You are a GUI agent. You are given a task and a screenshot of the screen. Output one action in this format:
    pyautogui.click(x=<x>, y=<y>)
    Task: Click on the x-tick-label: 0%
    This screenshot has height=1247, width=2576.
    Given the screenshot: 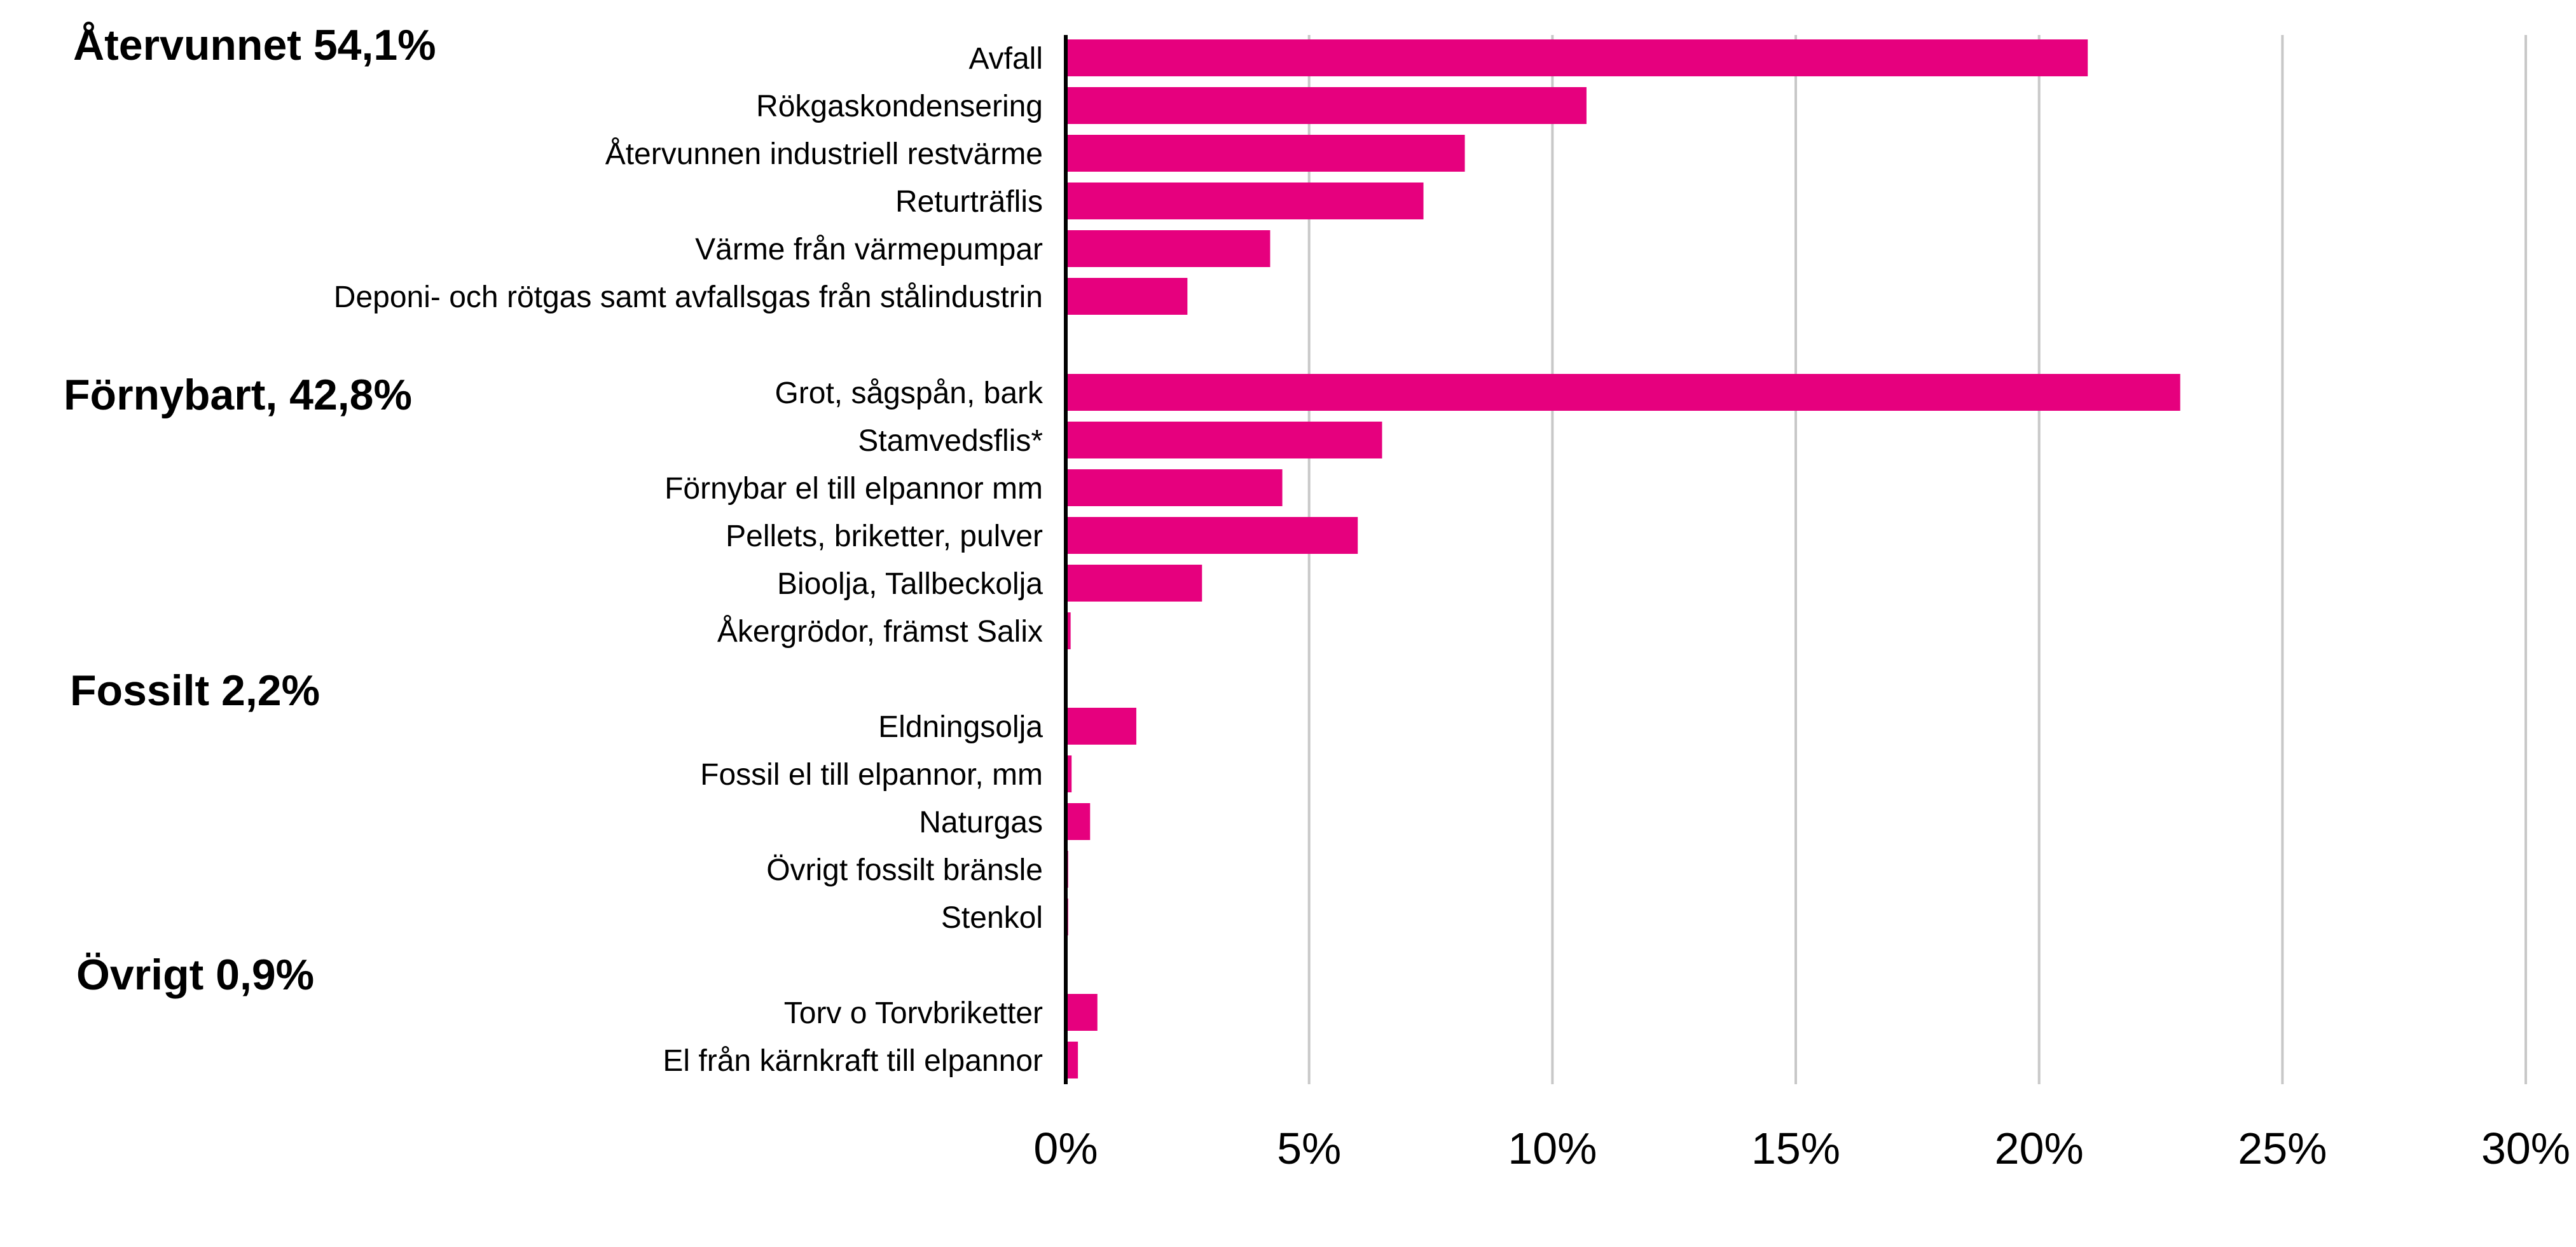 What is the action you would take?
    pyautogui.click(x=1065, y=1148)
    